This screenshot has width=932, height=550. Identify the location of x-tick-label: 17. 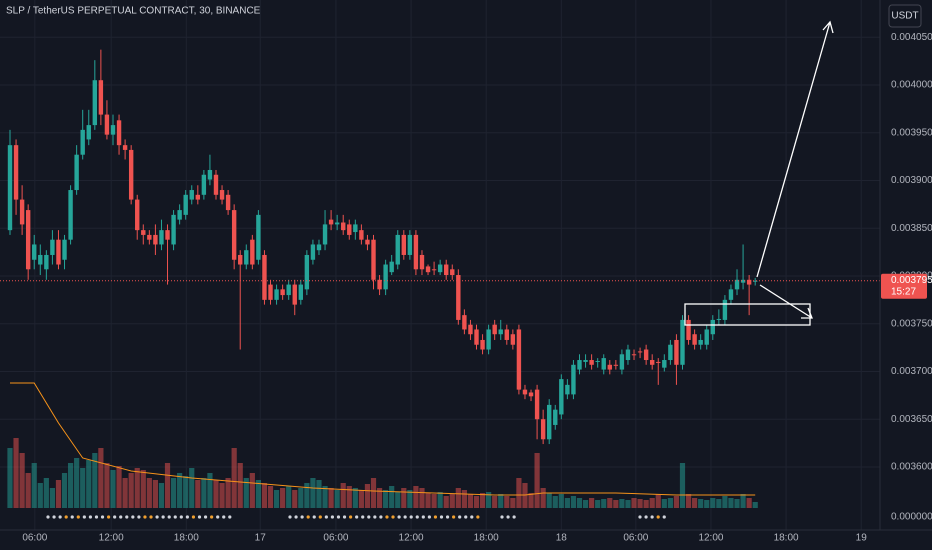
(261, 538).